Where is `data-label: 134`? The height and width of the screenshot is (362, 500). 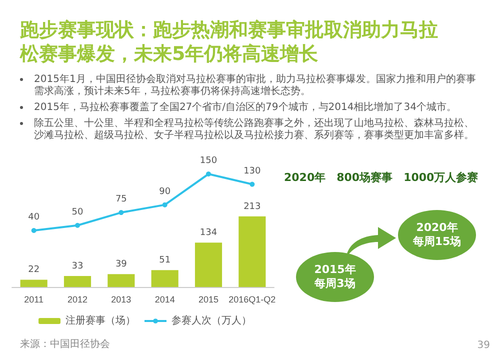 data-label: 134 is located at coordinates (209, 233).